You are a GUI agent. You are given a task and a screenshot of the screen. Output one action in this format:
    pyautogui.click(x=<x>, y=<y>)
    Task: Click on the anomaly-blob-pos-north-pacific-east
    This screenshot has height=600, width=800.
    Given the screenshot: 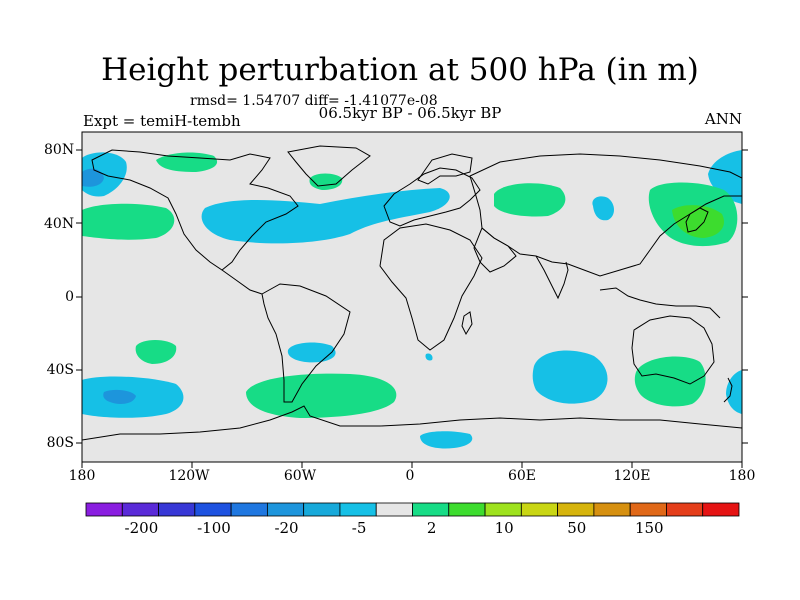 What is the action you would take?
    pyautogui.click(x=128, y=221)
    